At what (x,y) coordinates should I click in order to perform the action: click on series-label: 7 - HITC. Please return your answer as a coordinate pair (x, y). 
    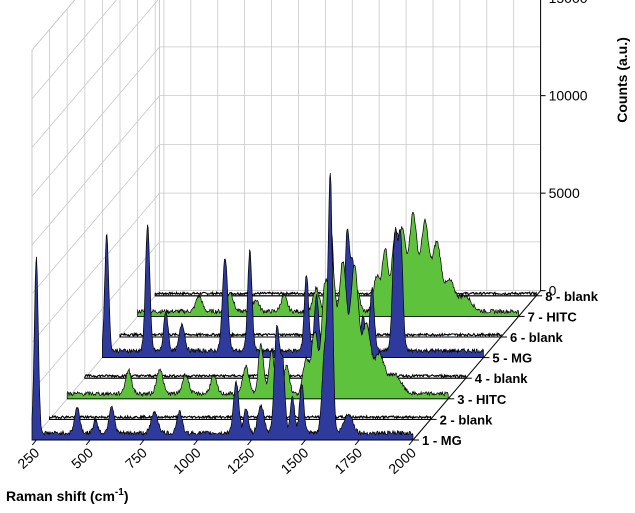
    Looking at the image, I should click on (553, 316).